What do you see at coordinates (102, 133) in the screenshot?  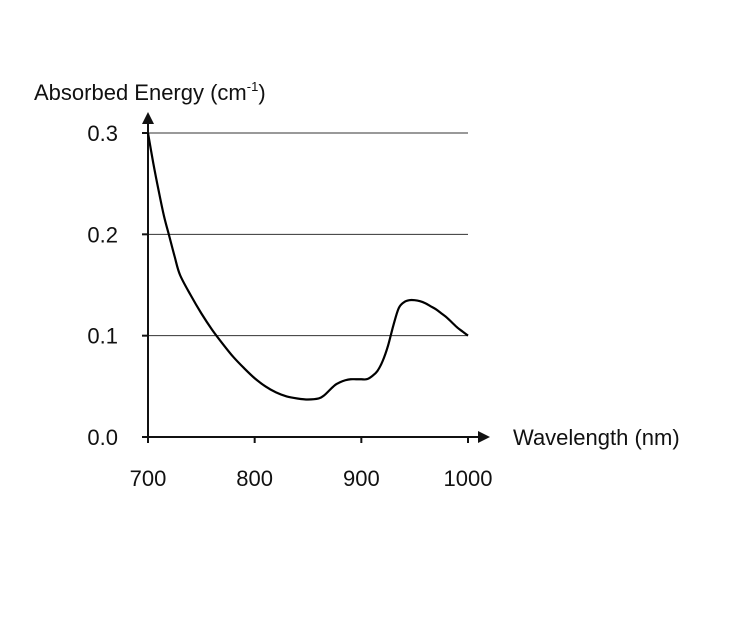 I see `y-tick-label: 0.3` at bounding box center [102, 133].